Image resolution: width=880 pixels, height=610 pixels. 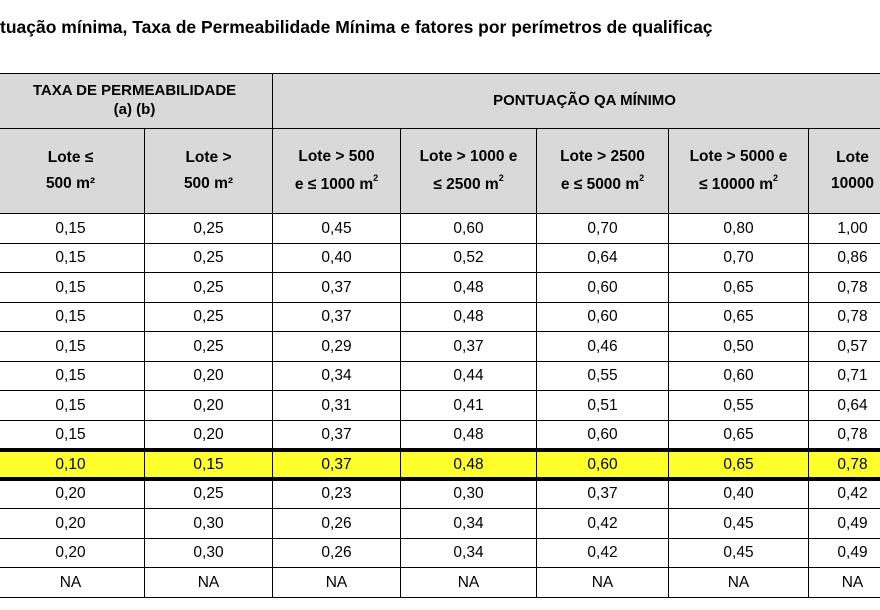 What do you see at coordinates (843, 228) in the screenshot?
I see `table-cell: 1,00` at bounding box center [843, 228].